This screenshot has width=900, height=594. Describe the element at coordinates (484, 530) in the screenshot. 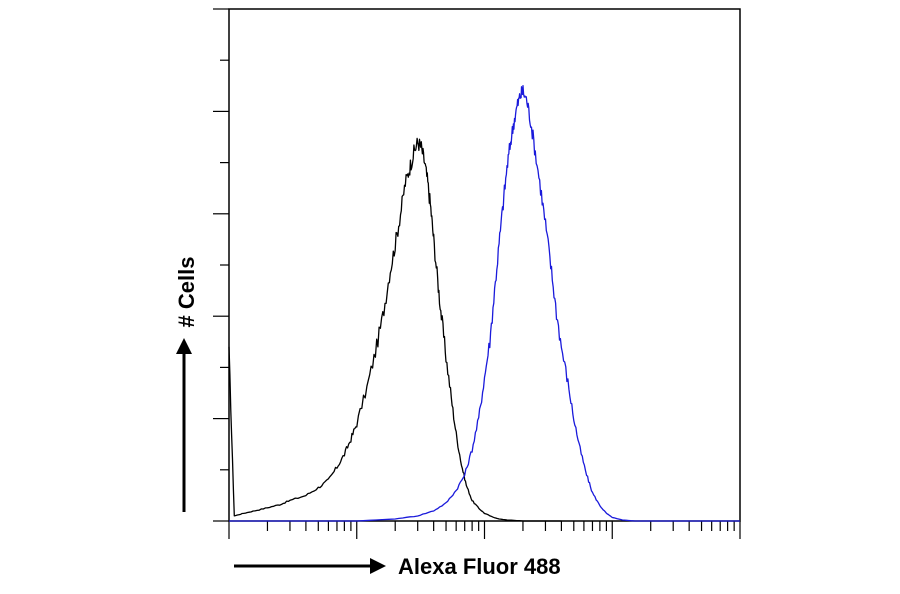

I see `x-axis-ticks` at that location.